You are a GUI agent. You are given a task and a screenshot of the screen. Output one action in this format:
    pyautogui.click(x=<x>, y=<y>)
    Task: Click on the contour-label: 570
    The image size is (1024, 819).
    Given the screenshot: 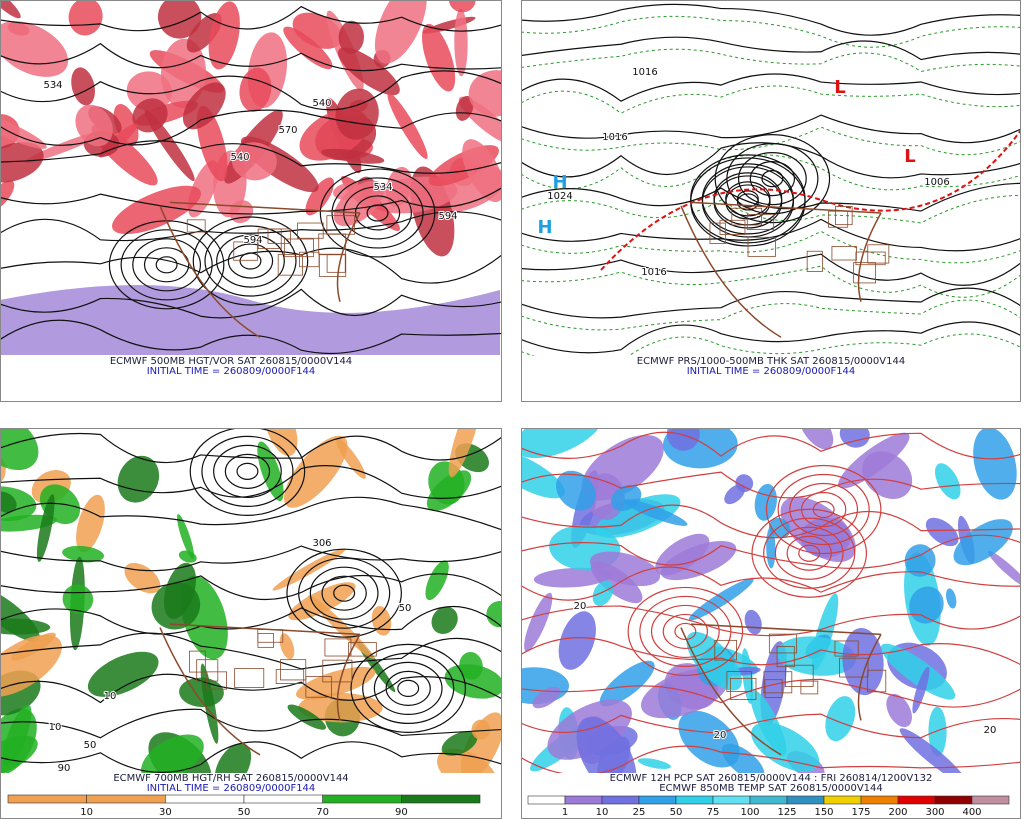 What is the action you would take?
    pyautogui.click(x=287, y=130)
    